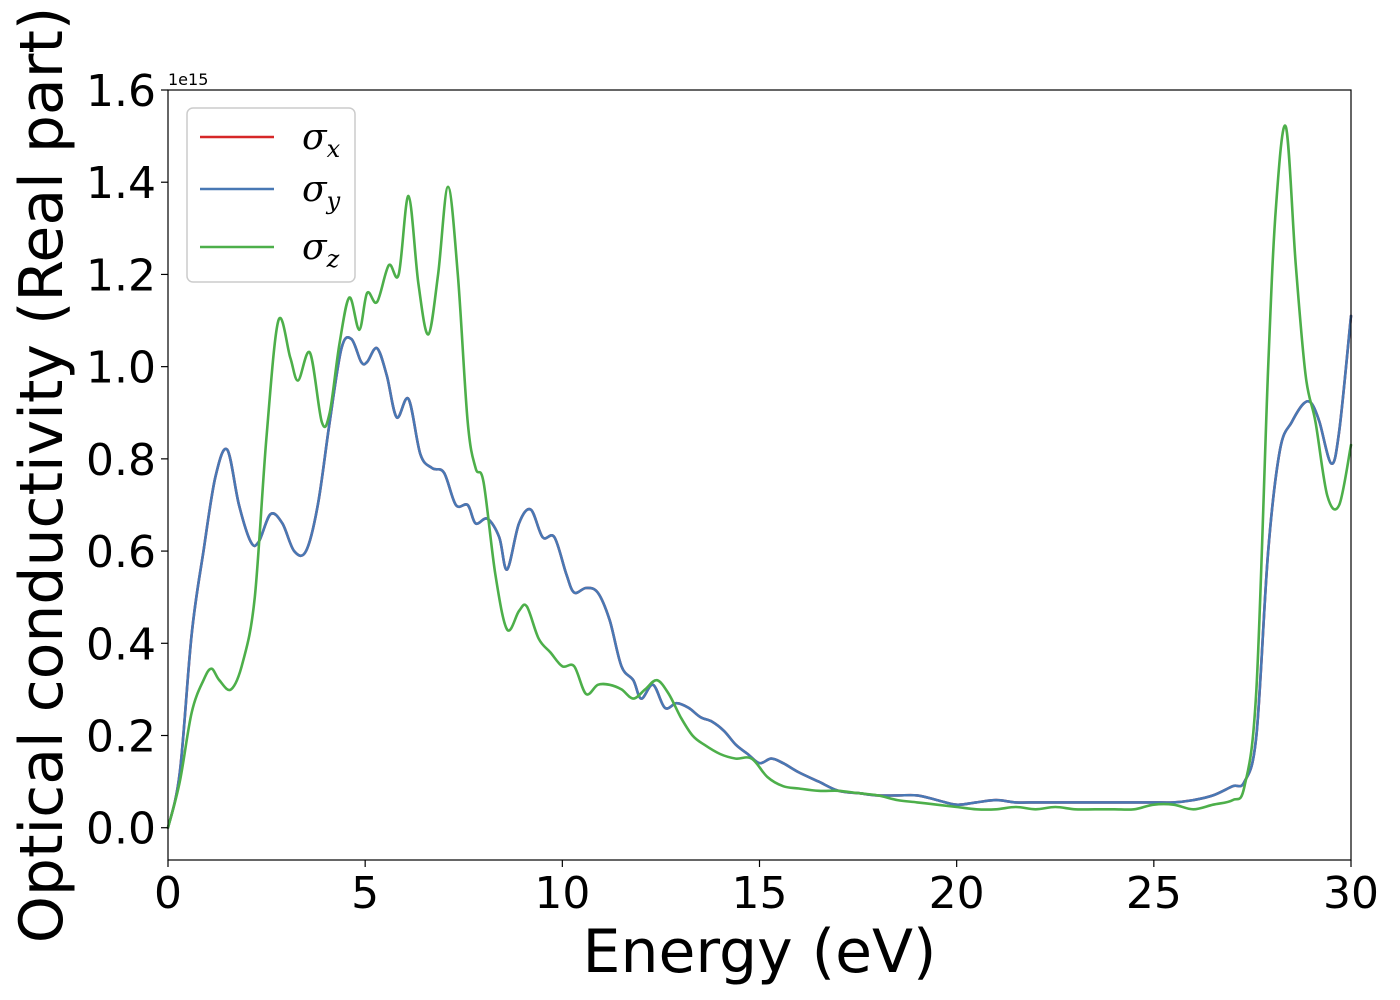  What do you see at coordinates (121, 460) in the screenshot?
I see `y-tick-label: 0.8` at bounding box center [121, 460].